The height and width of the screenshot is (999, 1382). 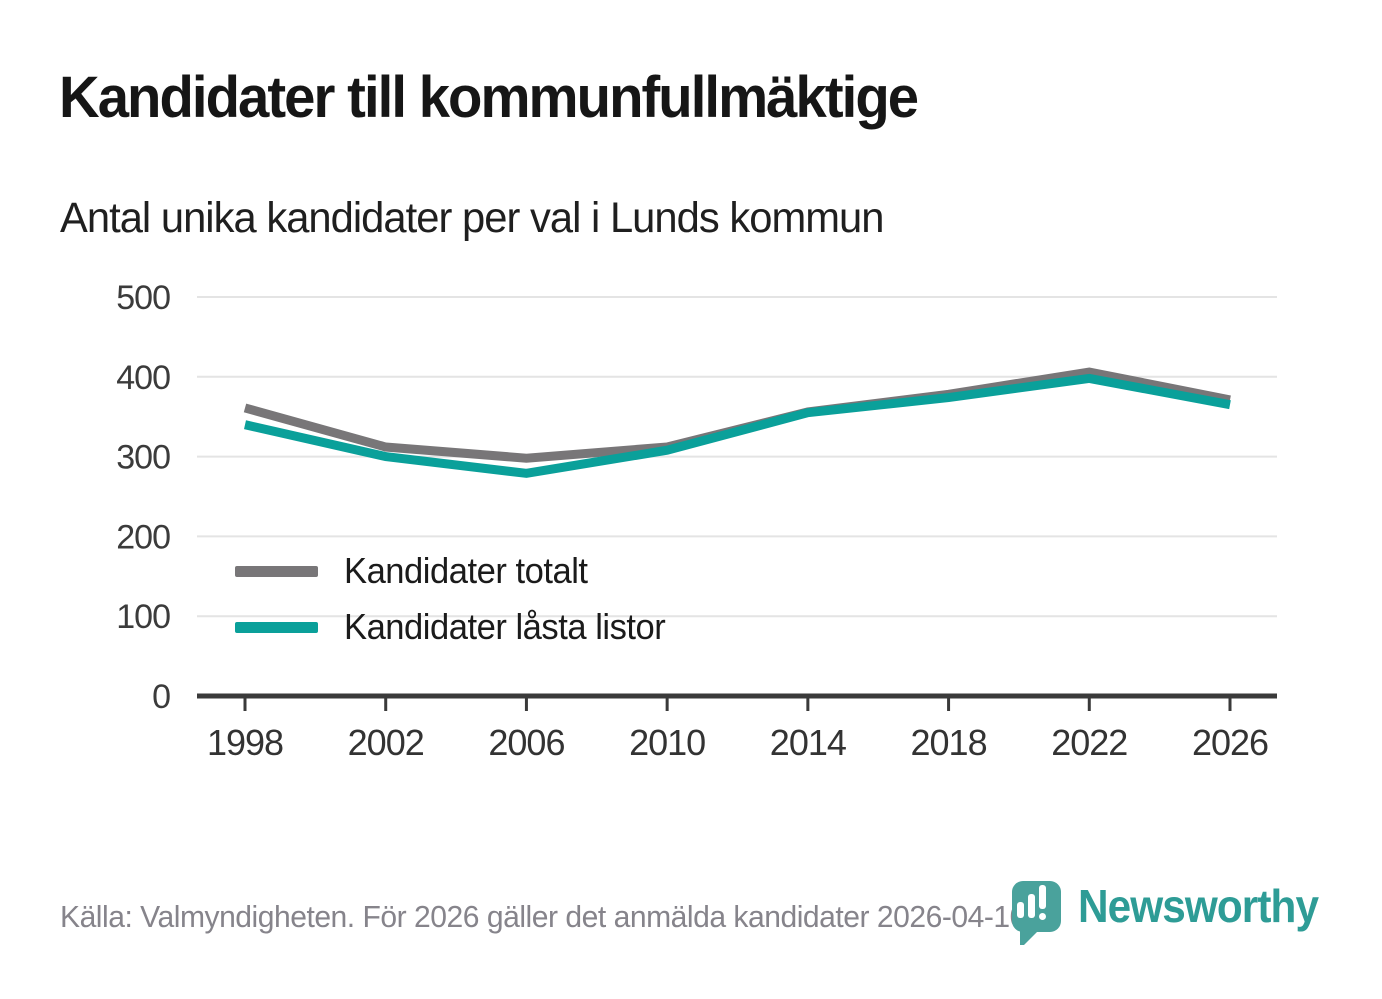 I want to click on y-tick-label: 400, so click(x=143, y=378).